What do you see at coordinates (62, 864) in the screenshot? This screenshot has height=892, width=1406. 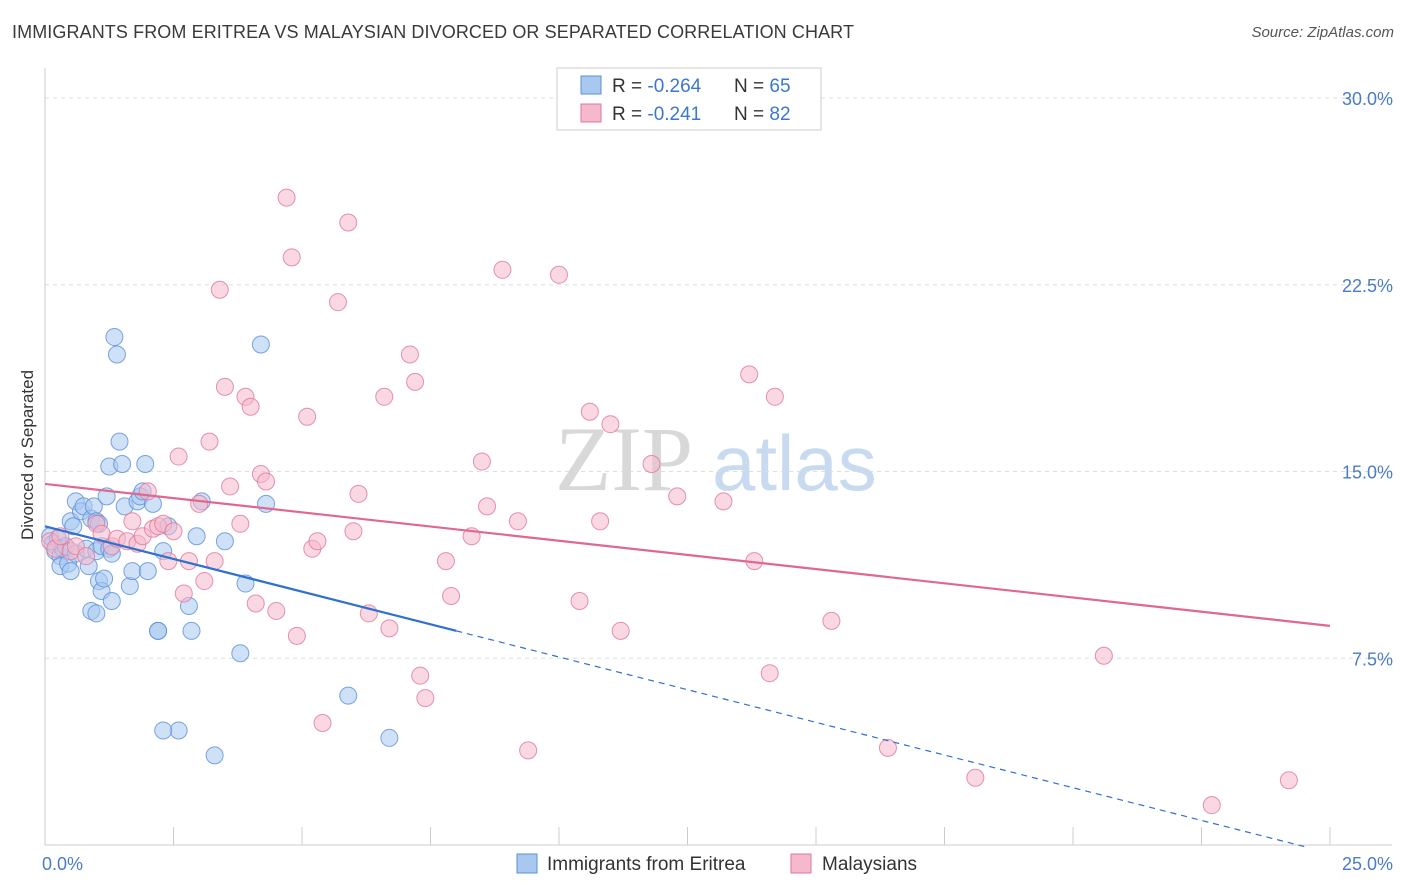 I see `x-tick-label-0: 0.0%` at bounding box center [62, 864].